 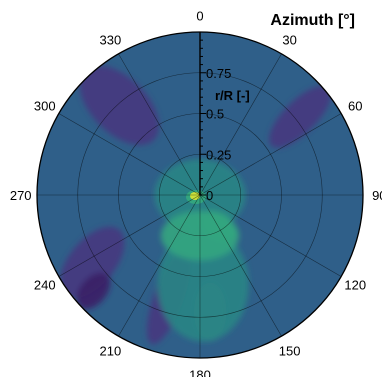 I want to click on radial-axis: 0 0.25 0.5 0.75, so click(x=215, y=117).